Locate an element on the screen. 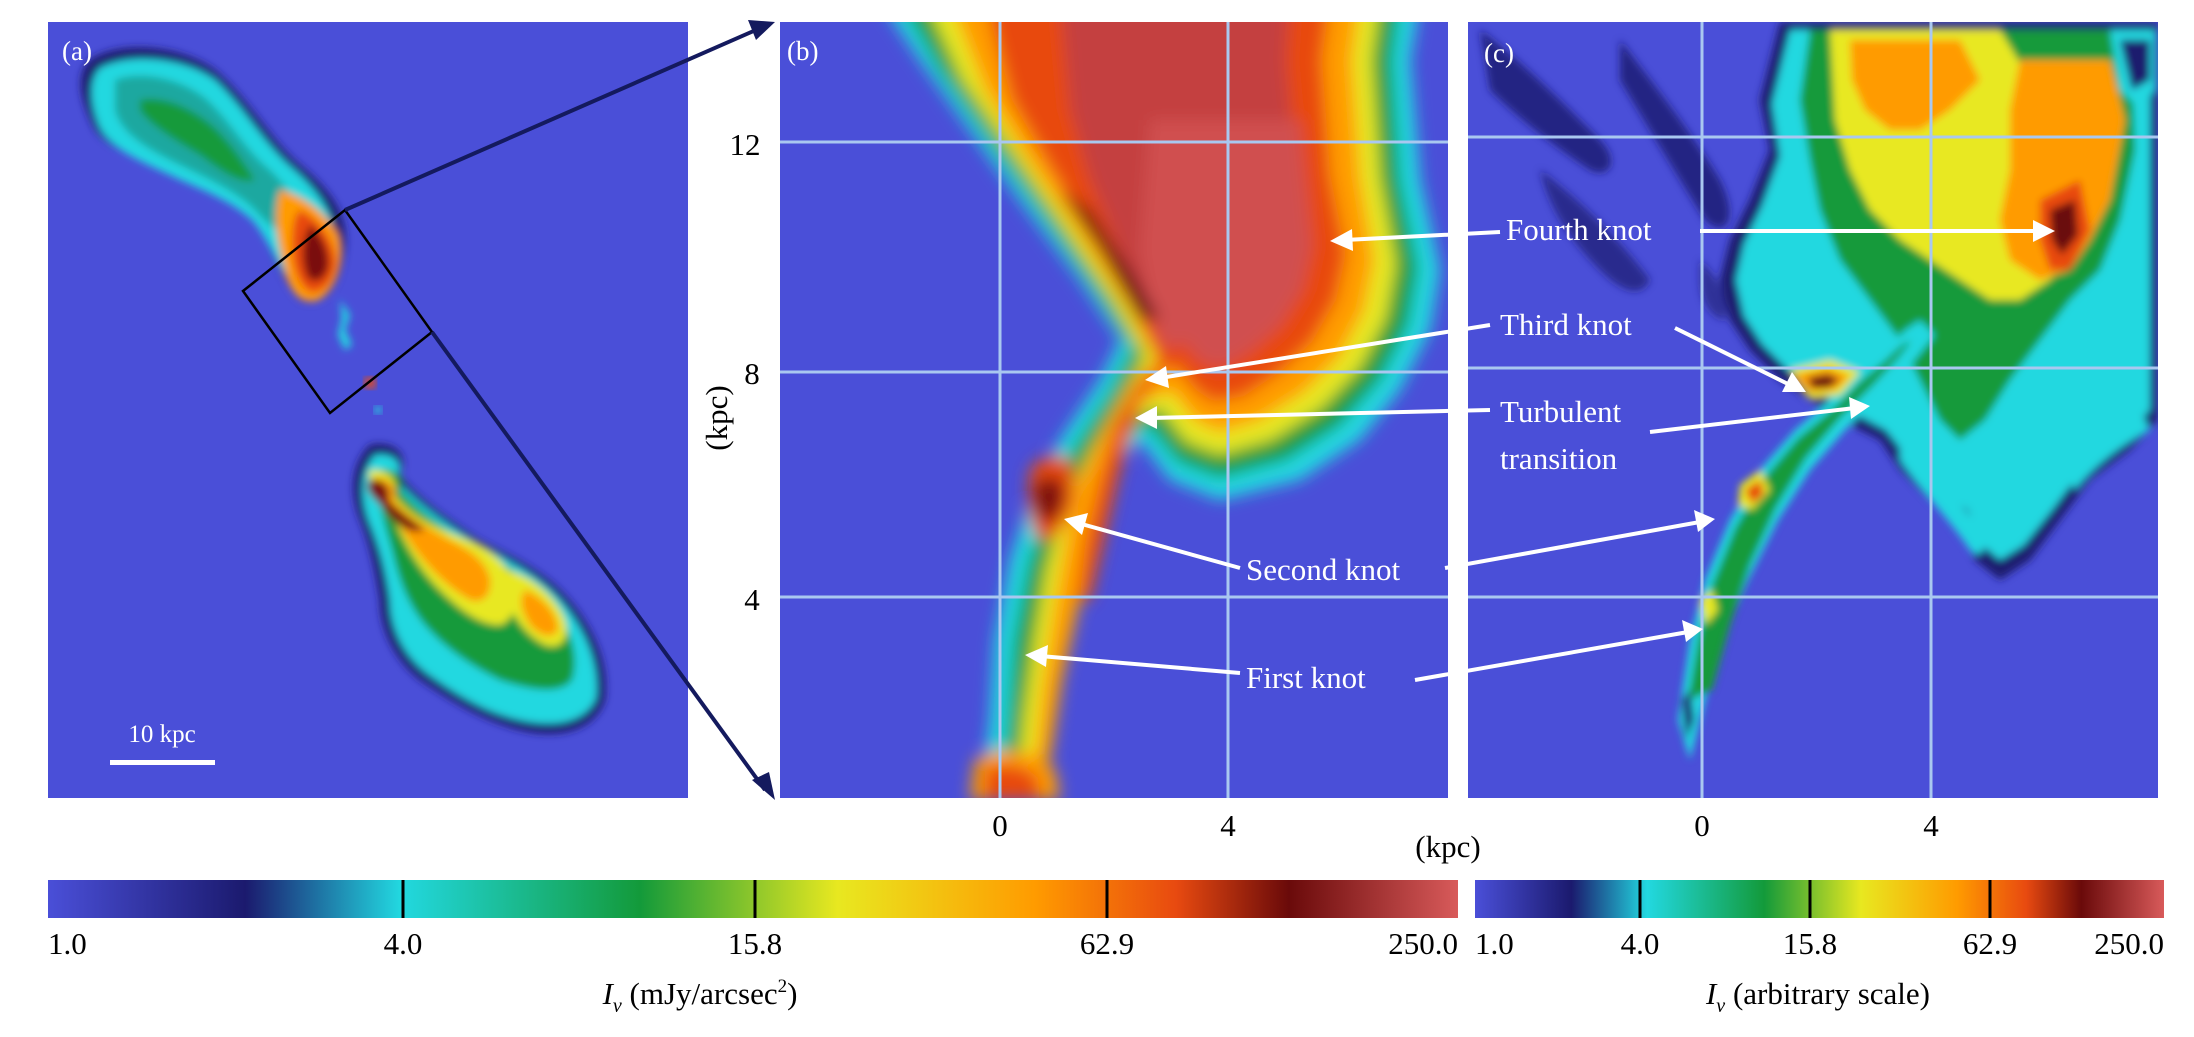 Image resolution: width=2194 pixels, height=1037 pixels. colorbar-left-gradient is located at coordinates (753, 899).